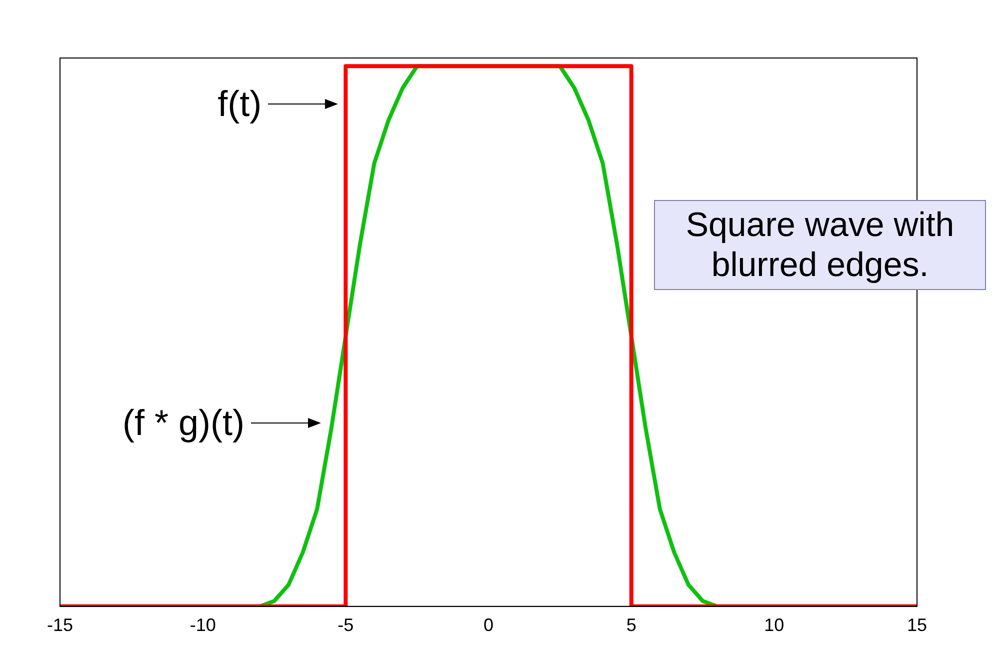 The height and width of the screenshot is (650, 993). I want to click on x-tick-label: 15, so click(917, 625).